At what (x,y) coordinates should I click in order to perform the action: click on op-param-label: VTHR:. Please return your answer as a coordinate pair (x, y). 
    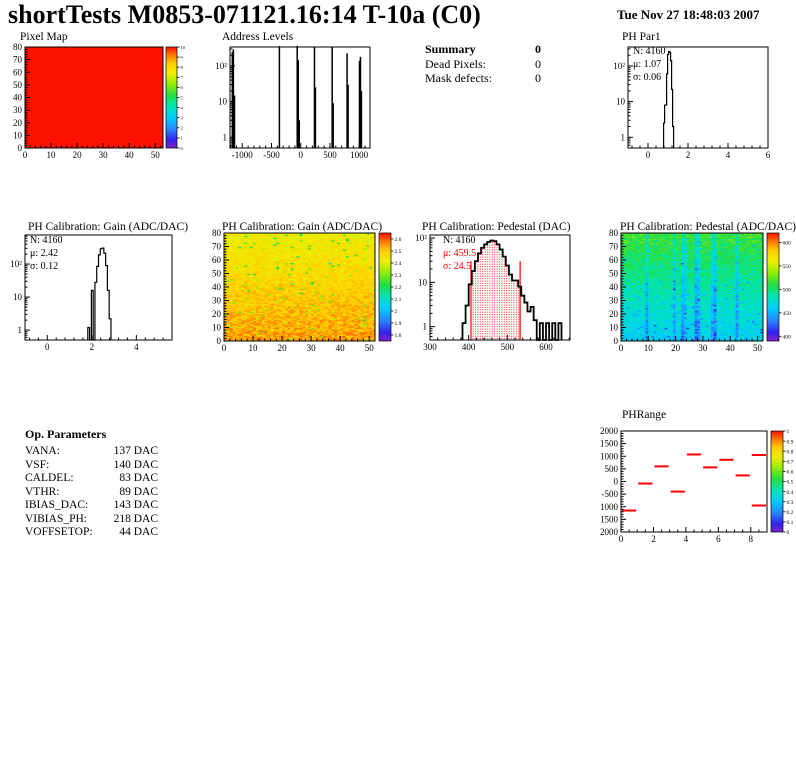
    Looking at the image, I should click on (42, 491).